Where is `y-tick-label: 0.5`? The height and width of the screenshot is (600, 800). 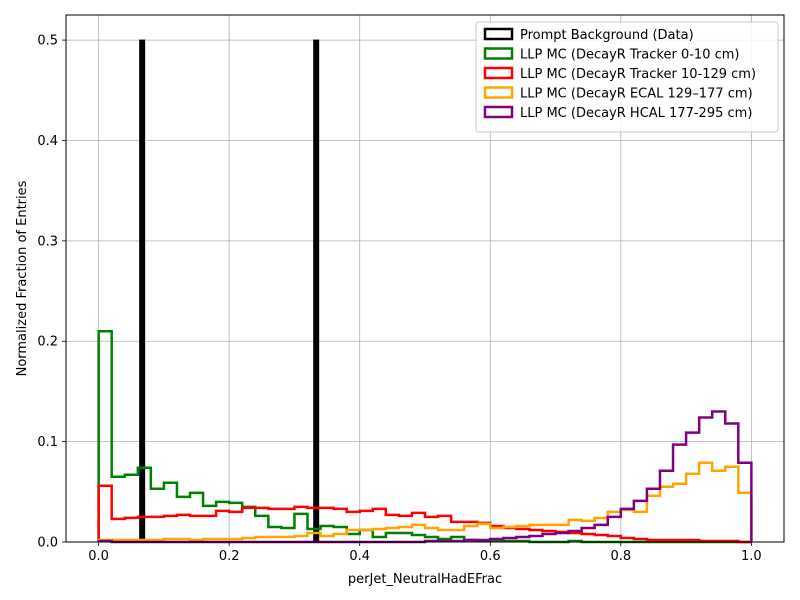 y-tick-label: 0.5 is located at coordinates (47, 41).